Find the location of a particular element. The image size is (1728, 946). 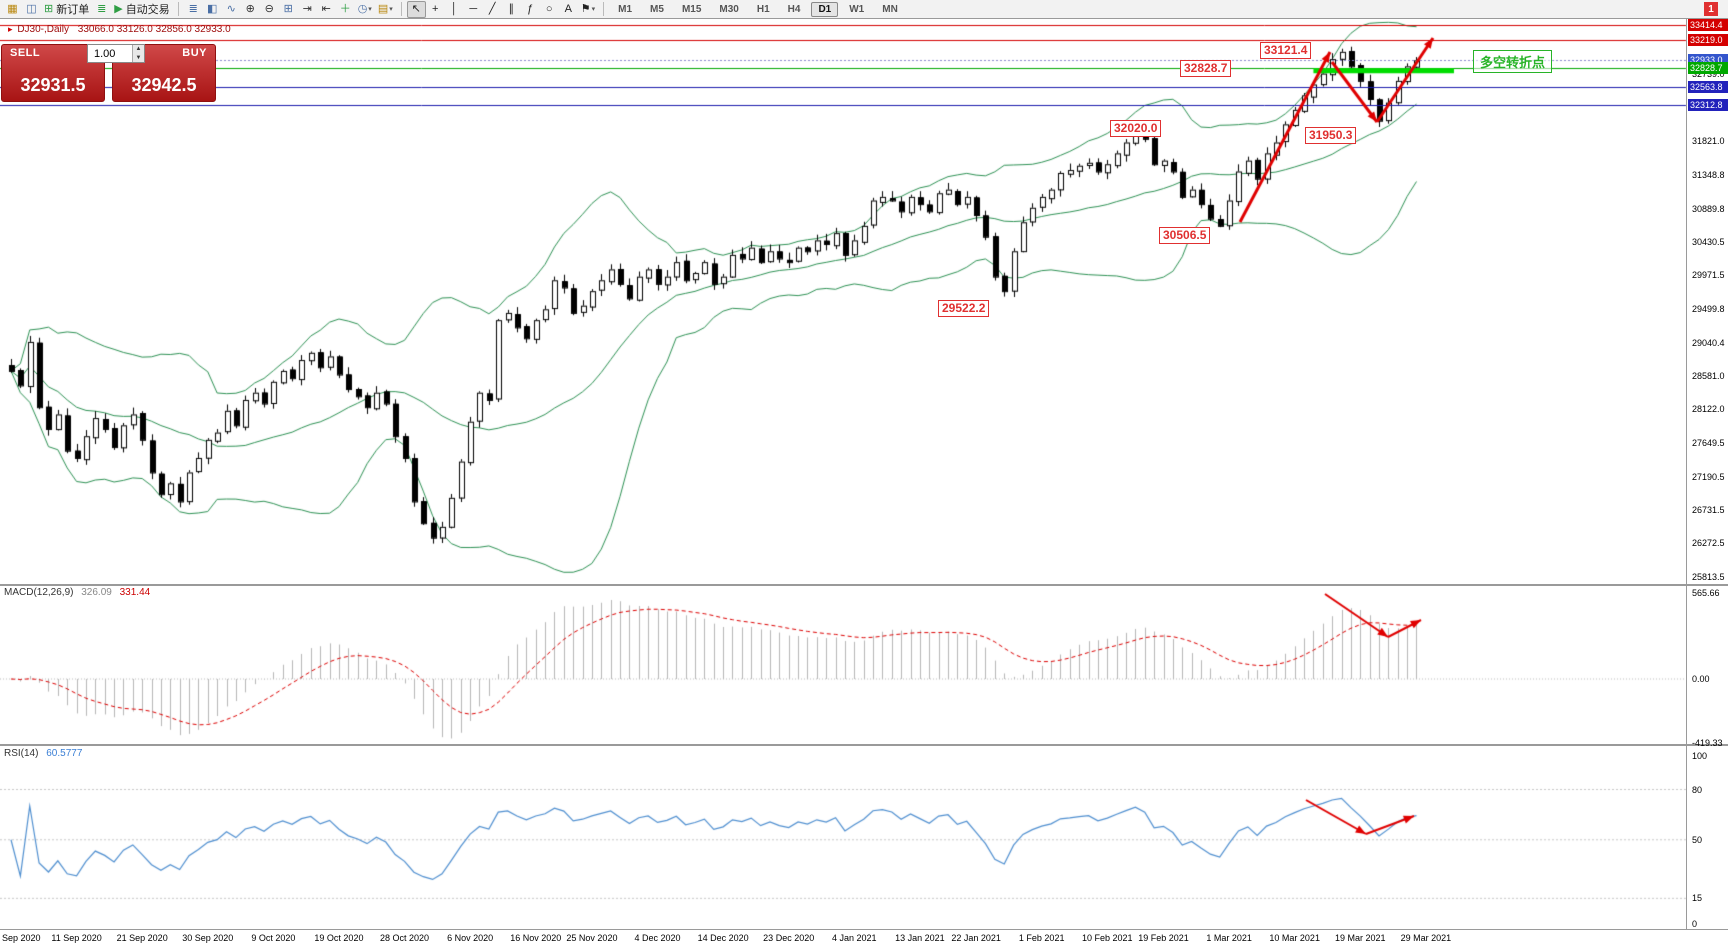

macd-label: MACD(12,26,9) 326.09 331.44 is located at coordinates (77, 592).